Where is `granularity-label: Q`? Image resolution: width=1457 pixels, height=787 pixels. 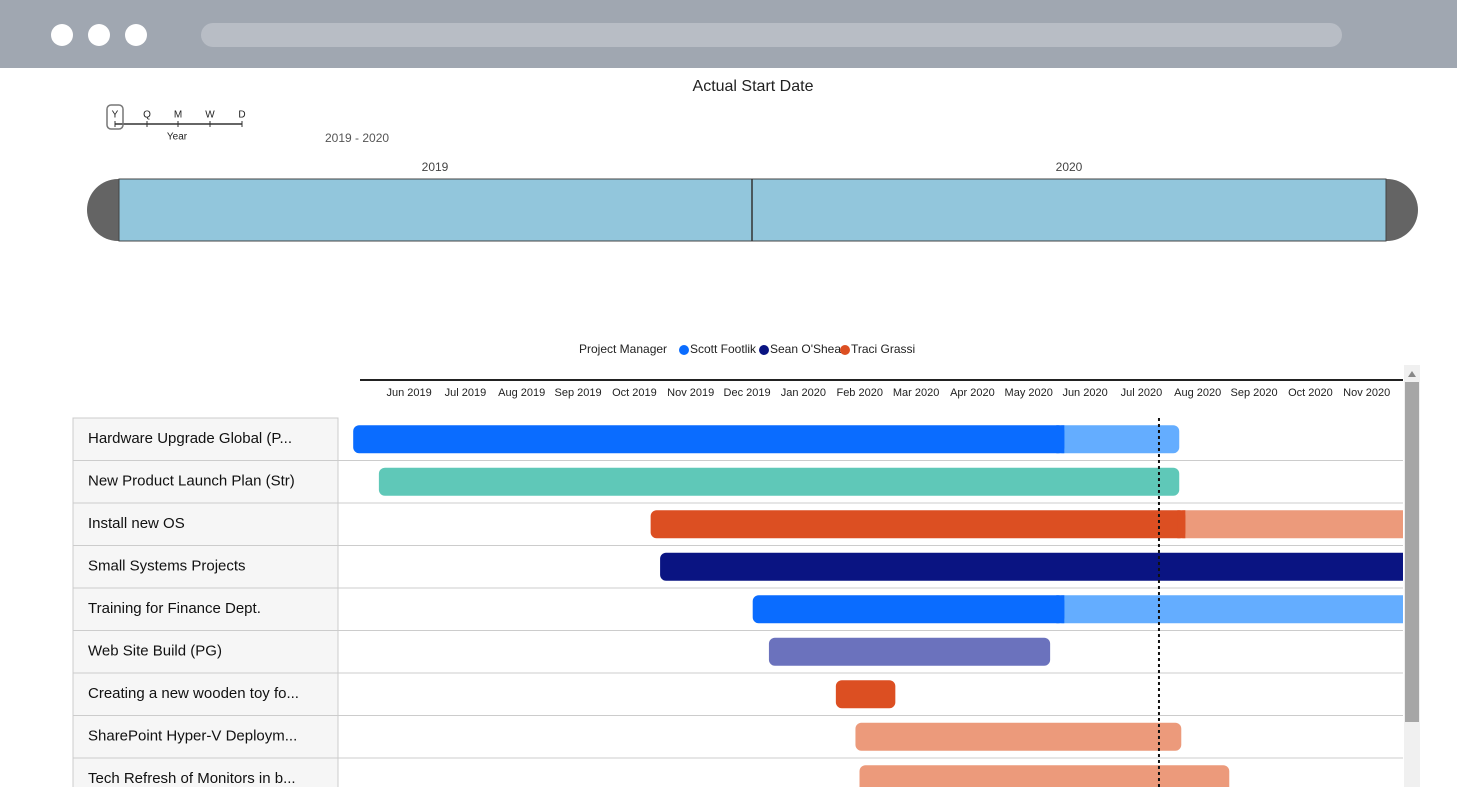 granularity-label: Q is located at coordinates (147, 115).